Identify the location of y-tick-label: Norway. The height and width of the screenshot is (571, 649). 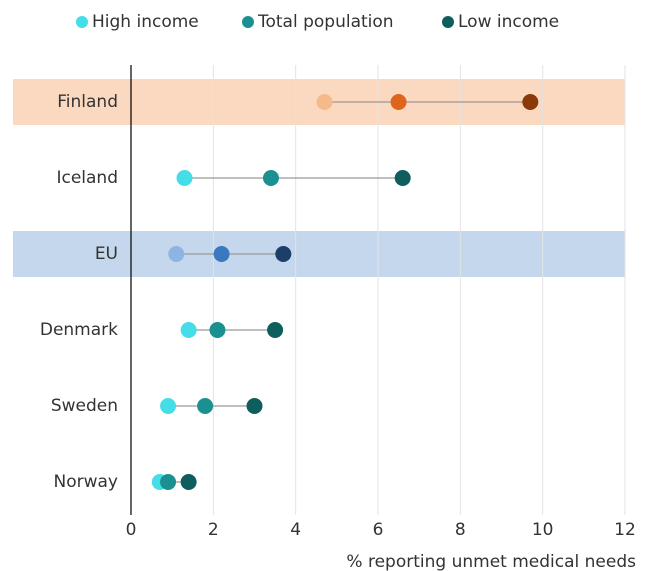
(86, 482).